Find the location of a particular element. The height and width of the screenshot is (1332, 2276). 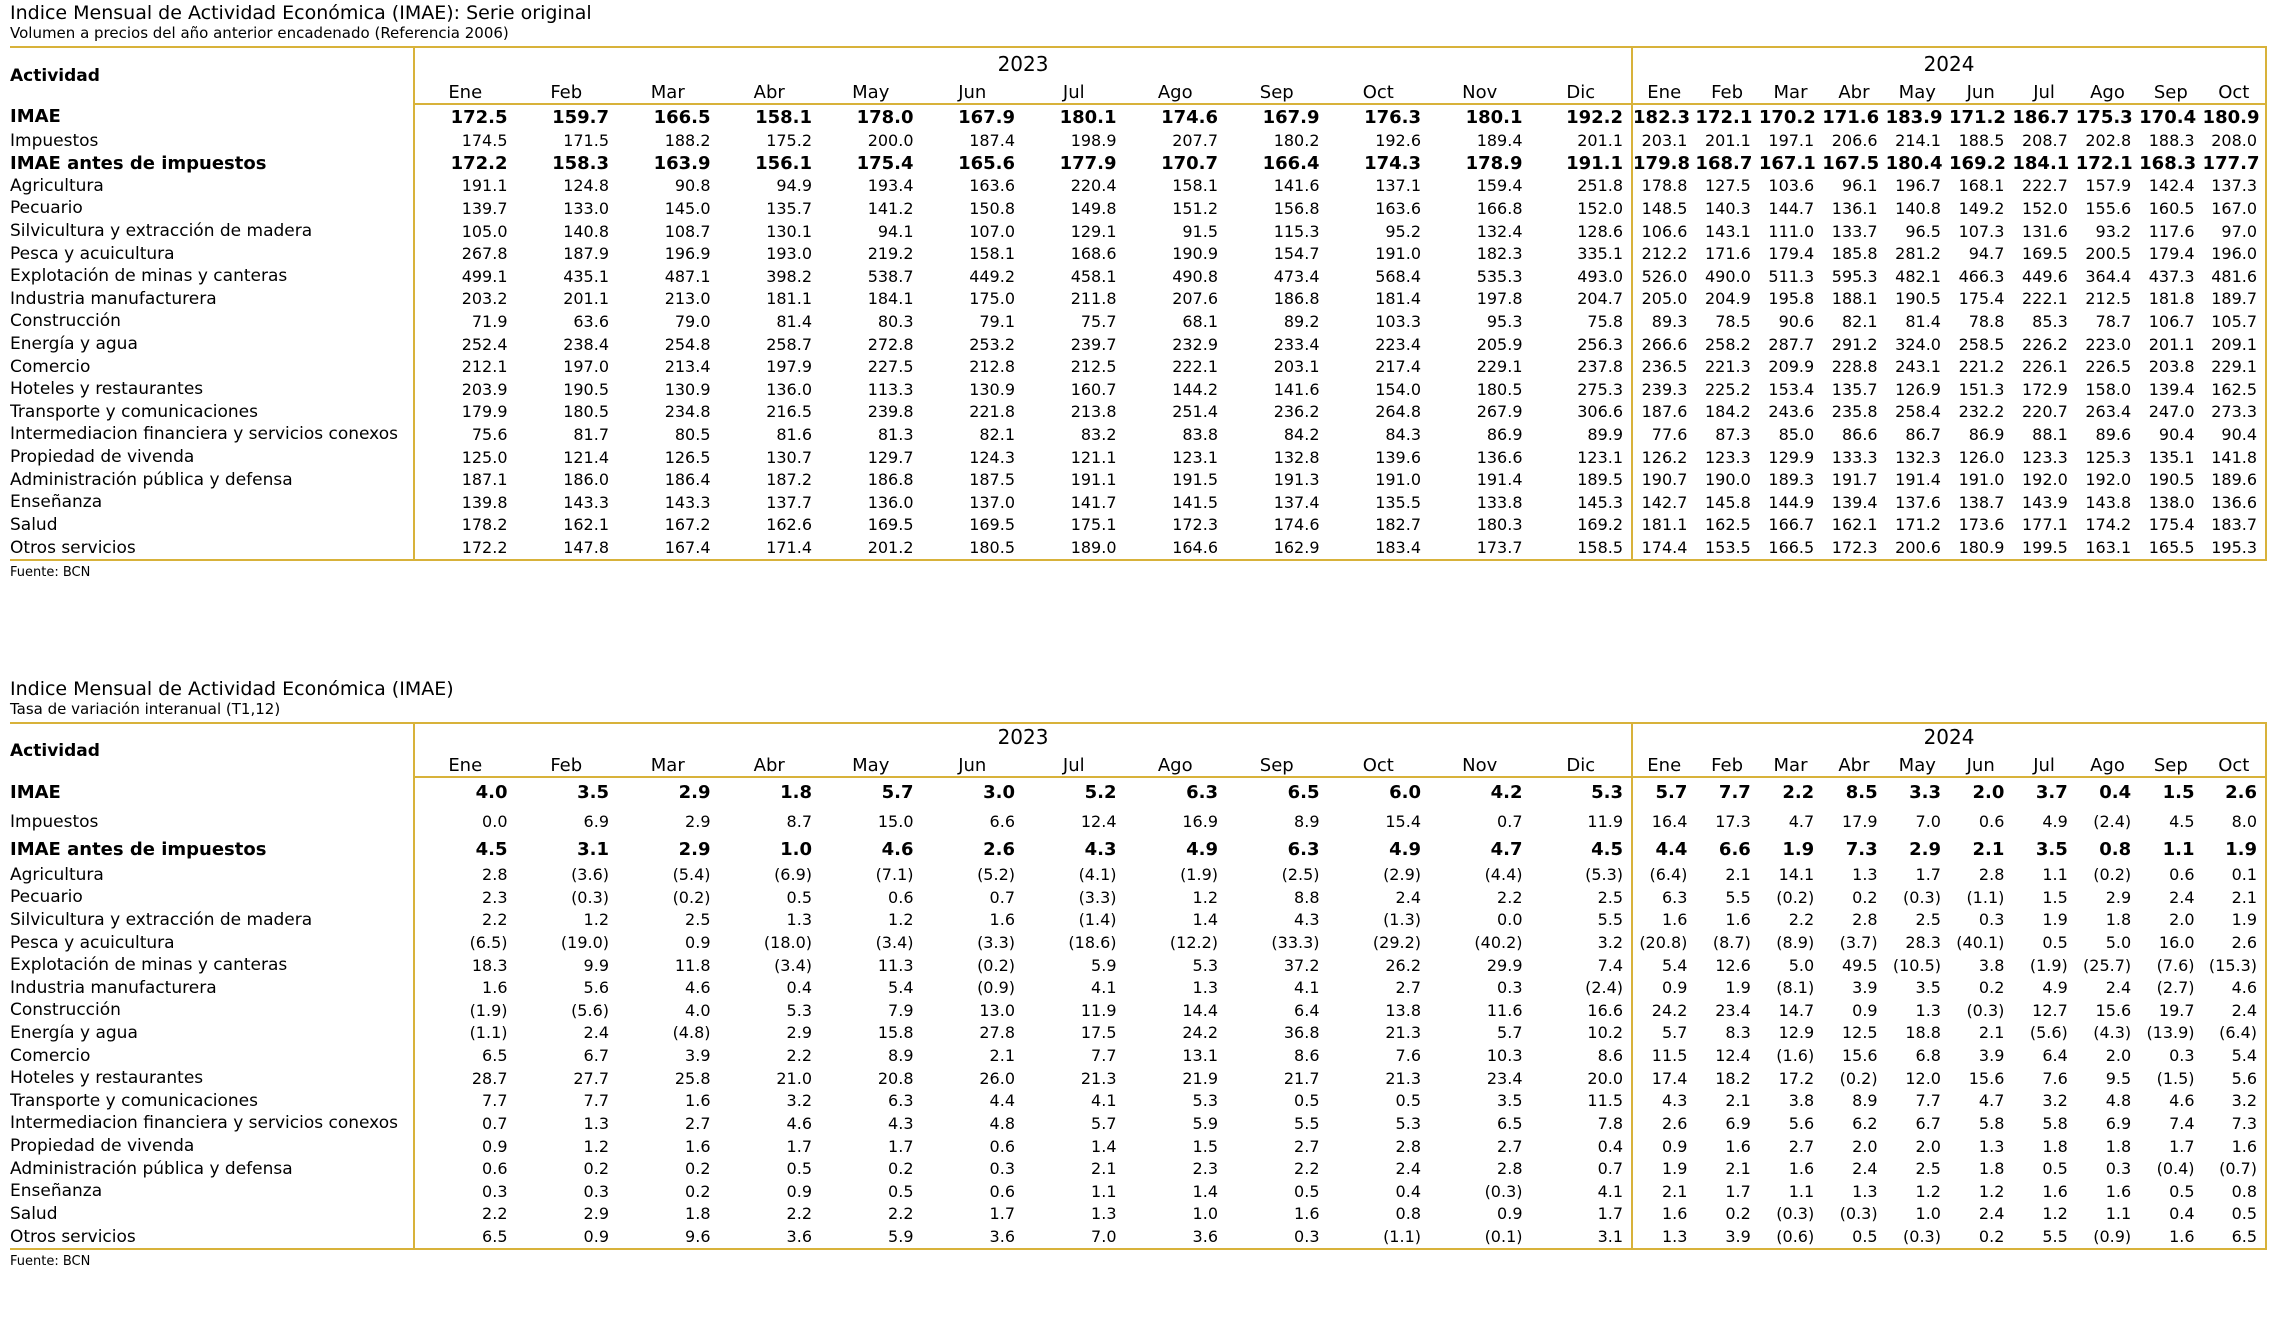

cell-value: 9.9 is located at coordinates (596, 965).